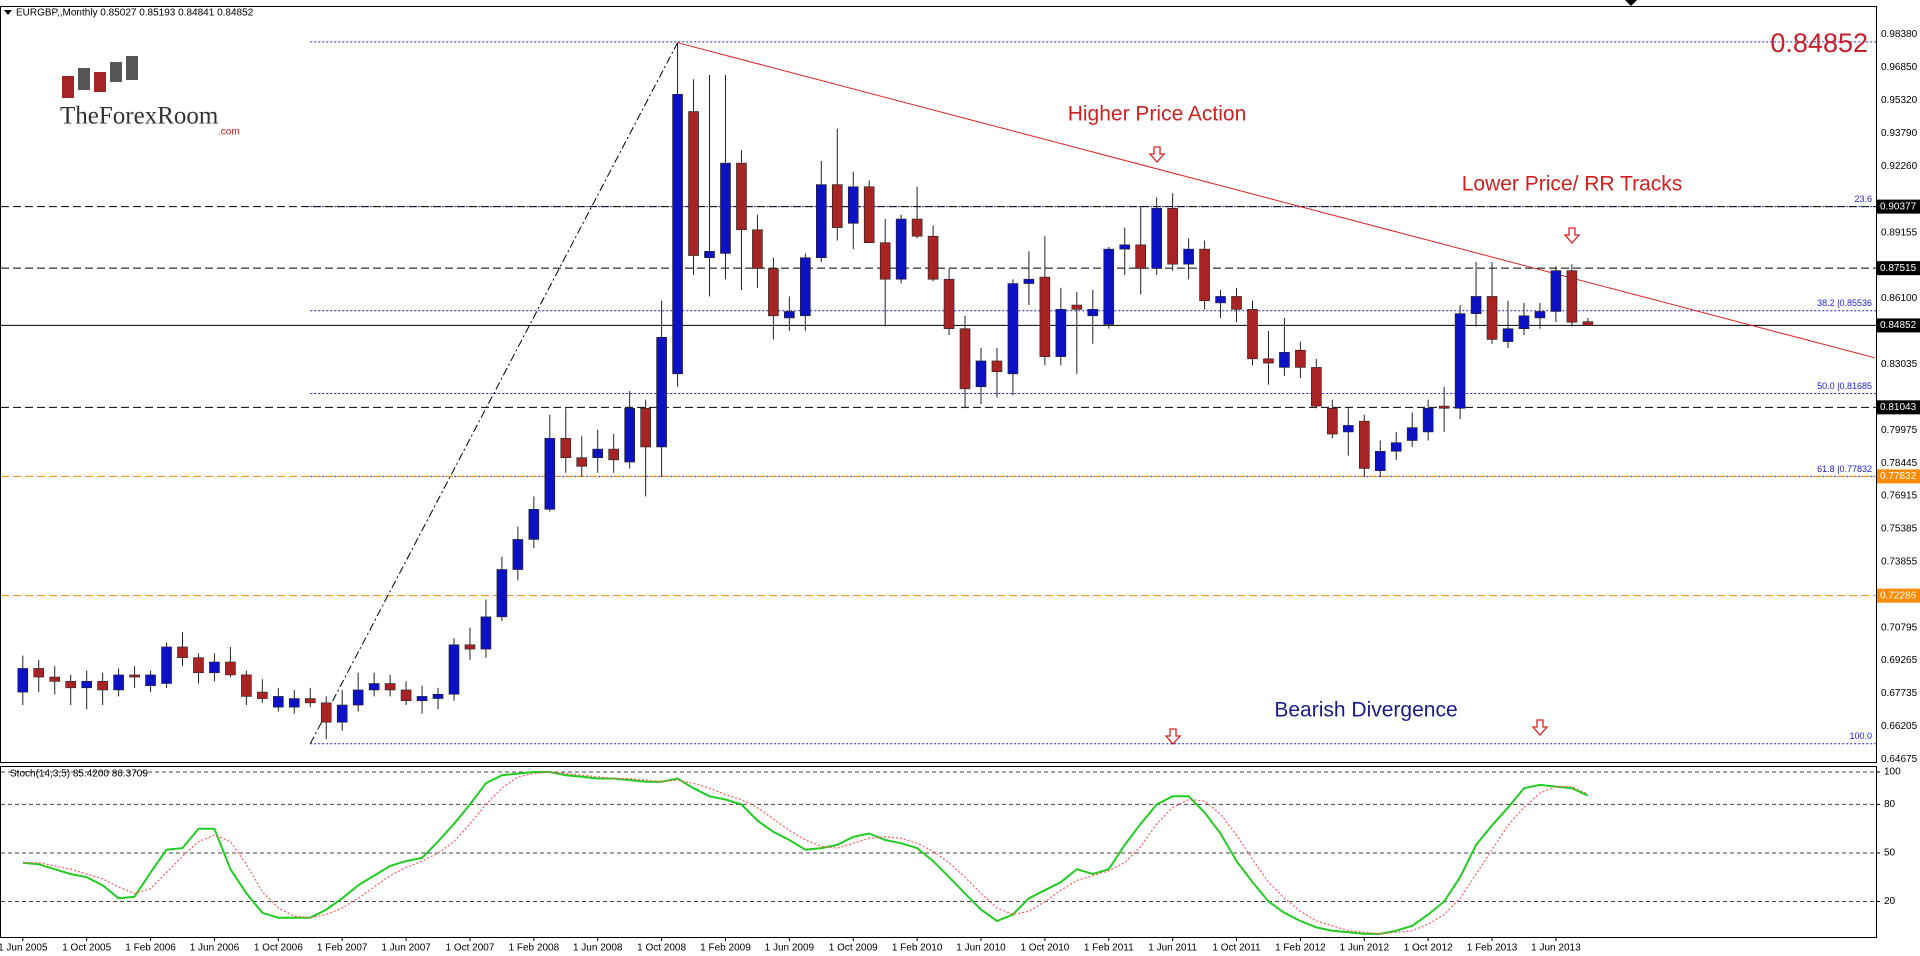 The image size is (1920, 956). What do you see at coordinates (215, 948) in the screenshot?
I see `x-tick-label: 1 Jun 2006` at bounding box center [215, 948].